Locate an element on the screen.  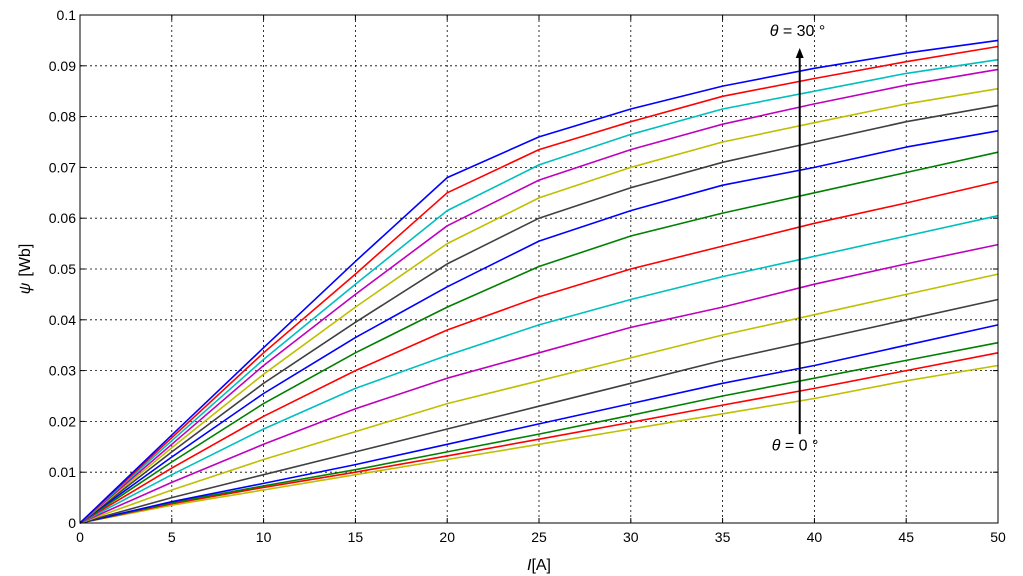
y-tick-label: 0.03 is located at coordinates (62, 371).